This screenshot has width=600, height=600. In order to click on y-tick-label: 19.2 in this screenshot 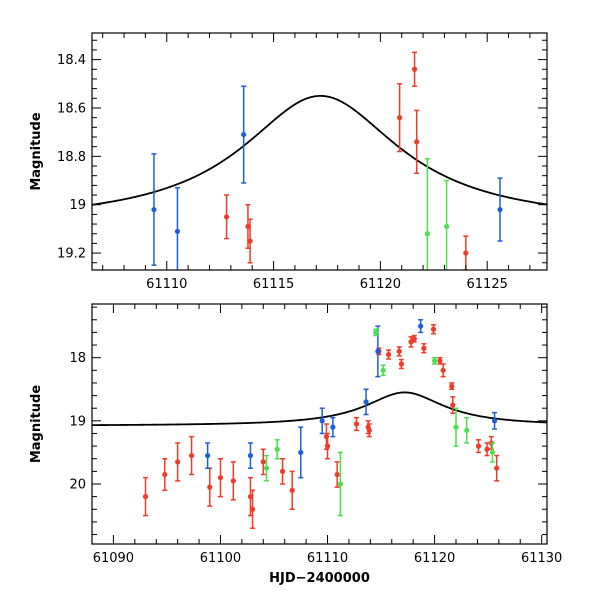, I will do `click(71, 254)`.